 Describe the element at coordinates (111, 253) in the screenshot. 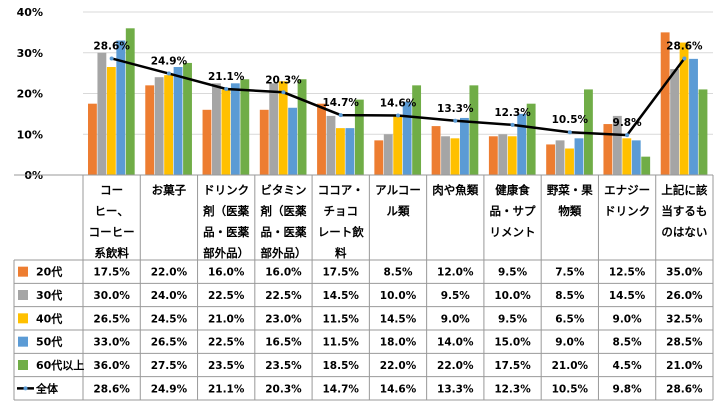

I see `category-label: 系飲料` at that location.